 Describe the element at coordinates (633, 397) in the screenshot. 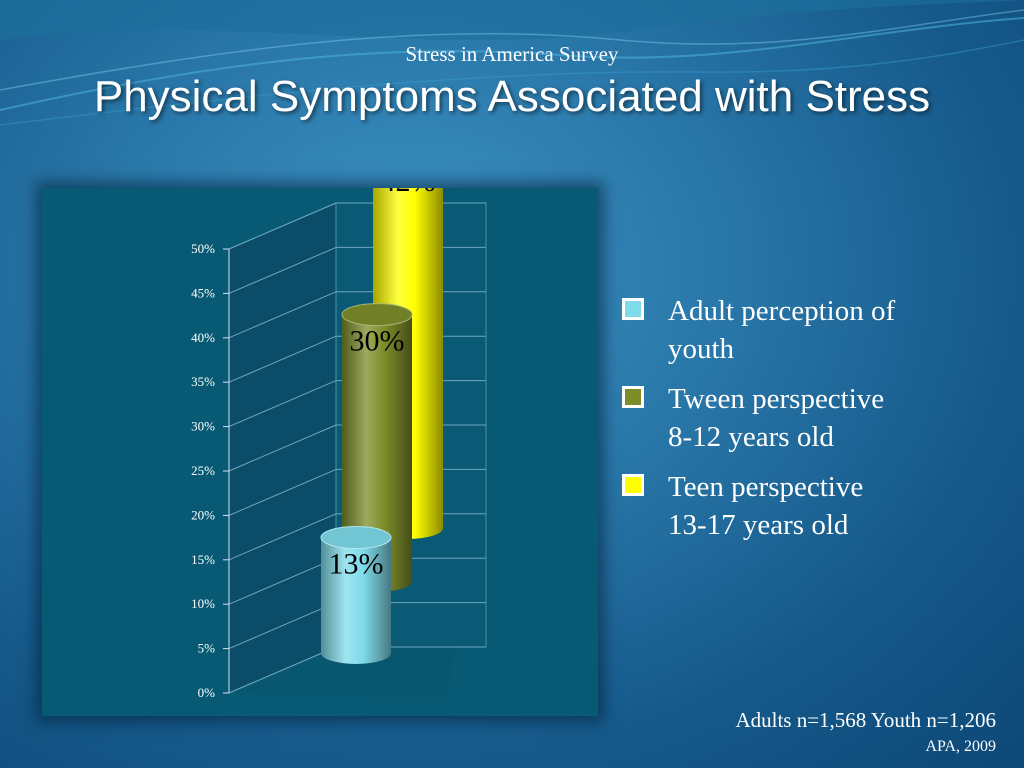

I see `legend-swatch-tween` at that location.